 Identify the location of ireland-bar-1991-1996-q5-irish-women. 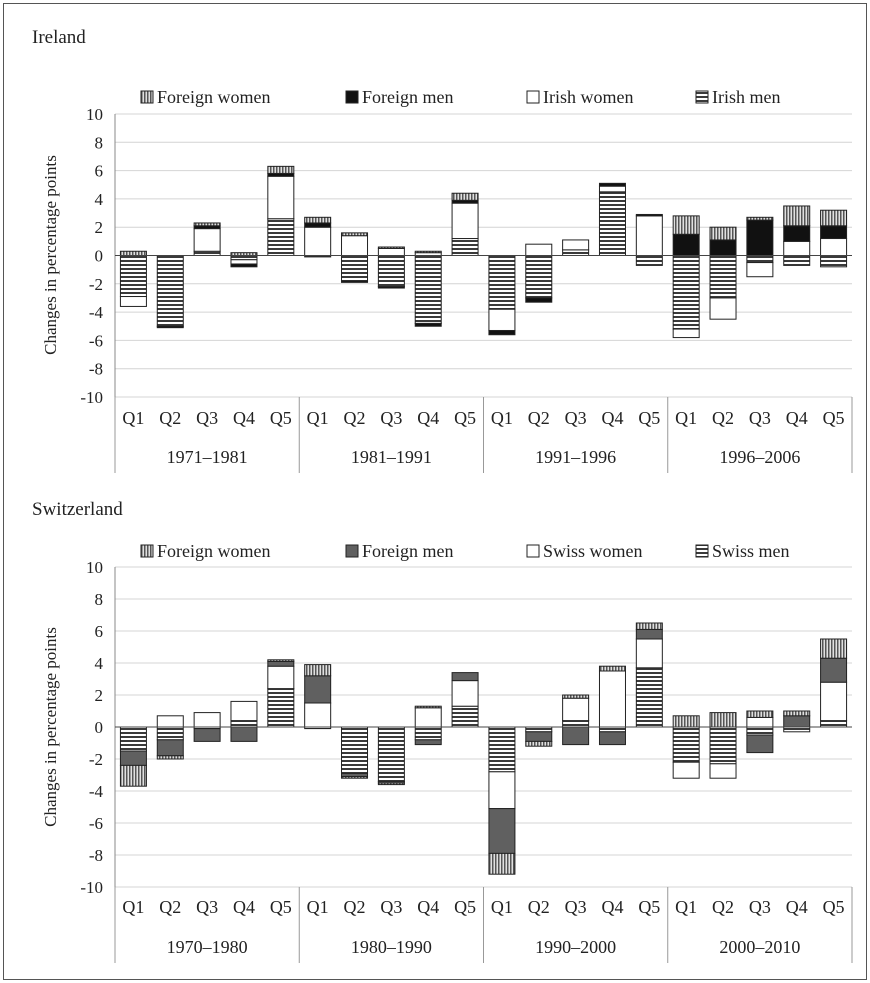
(649, 236).